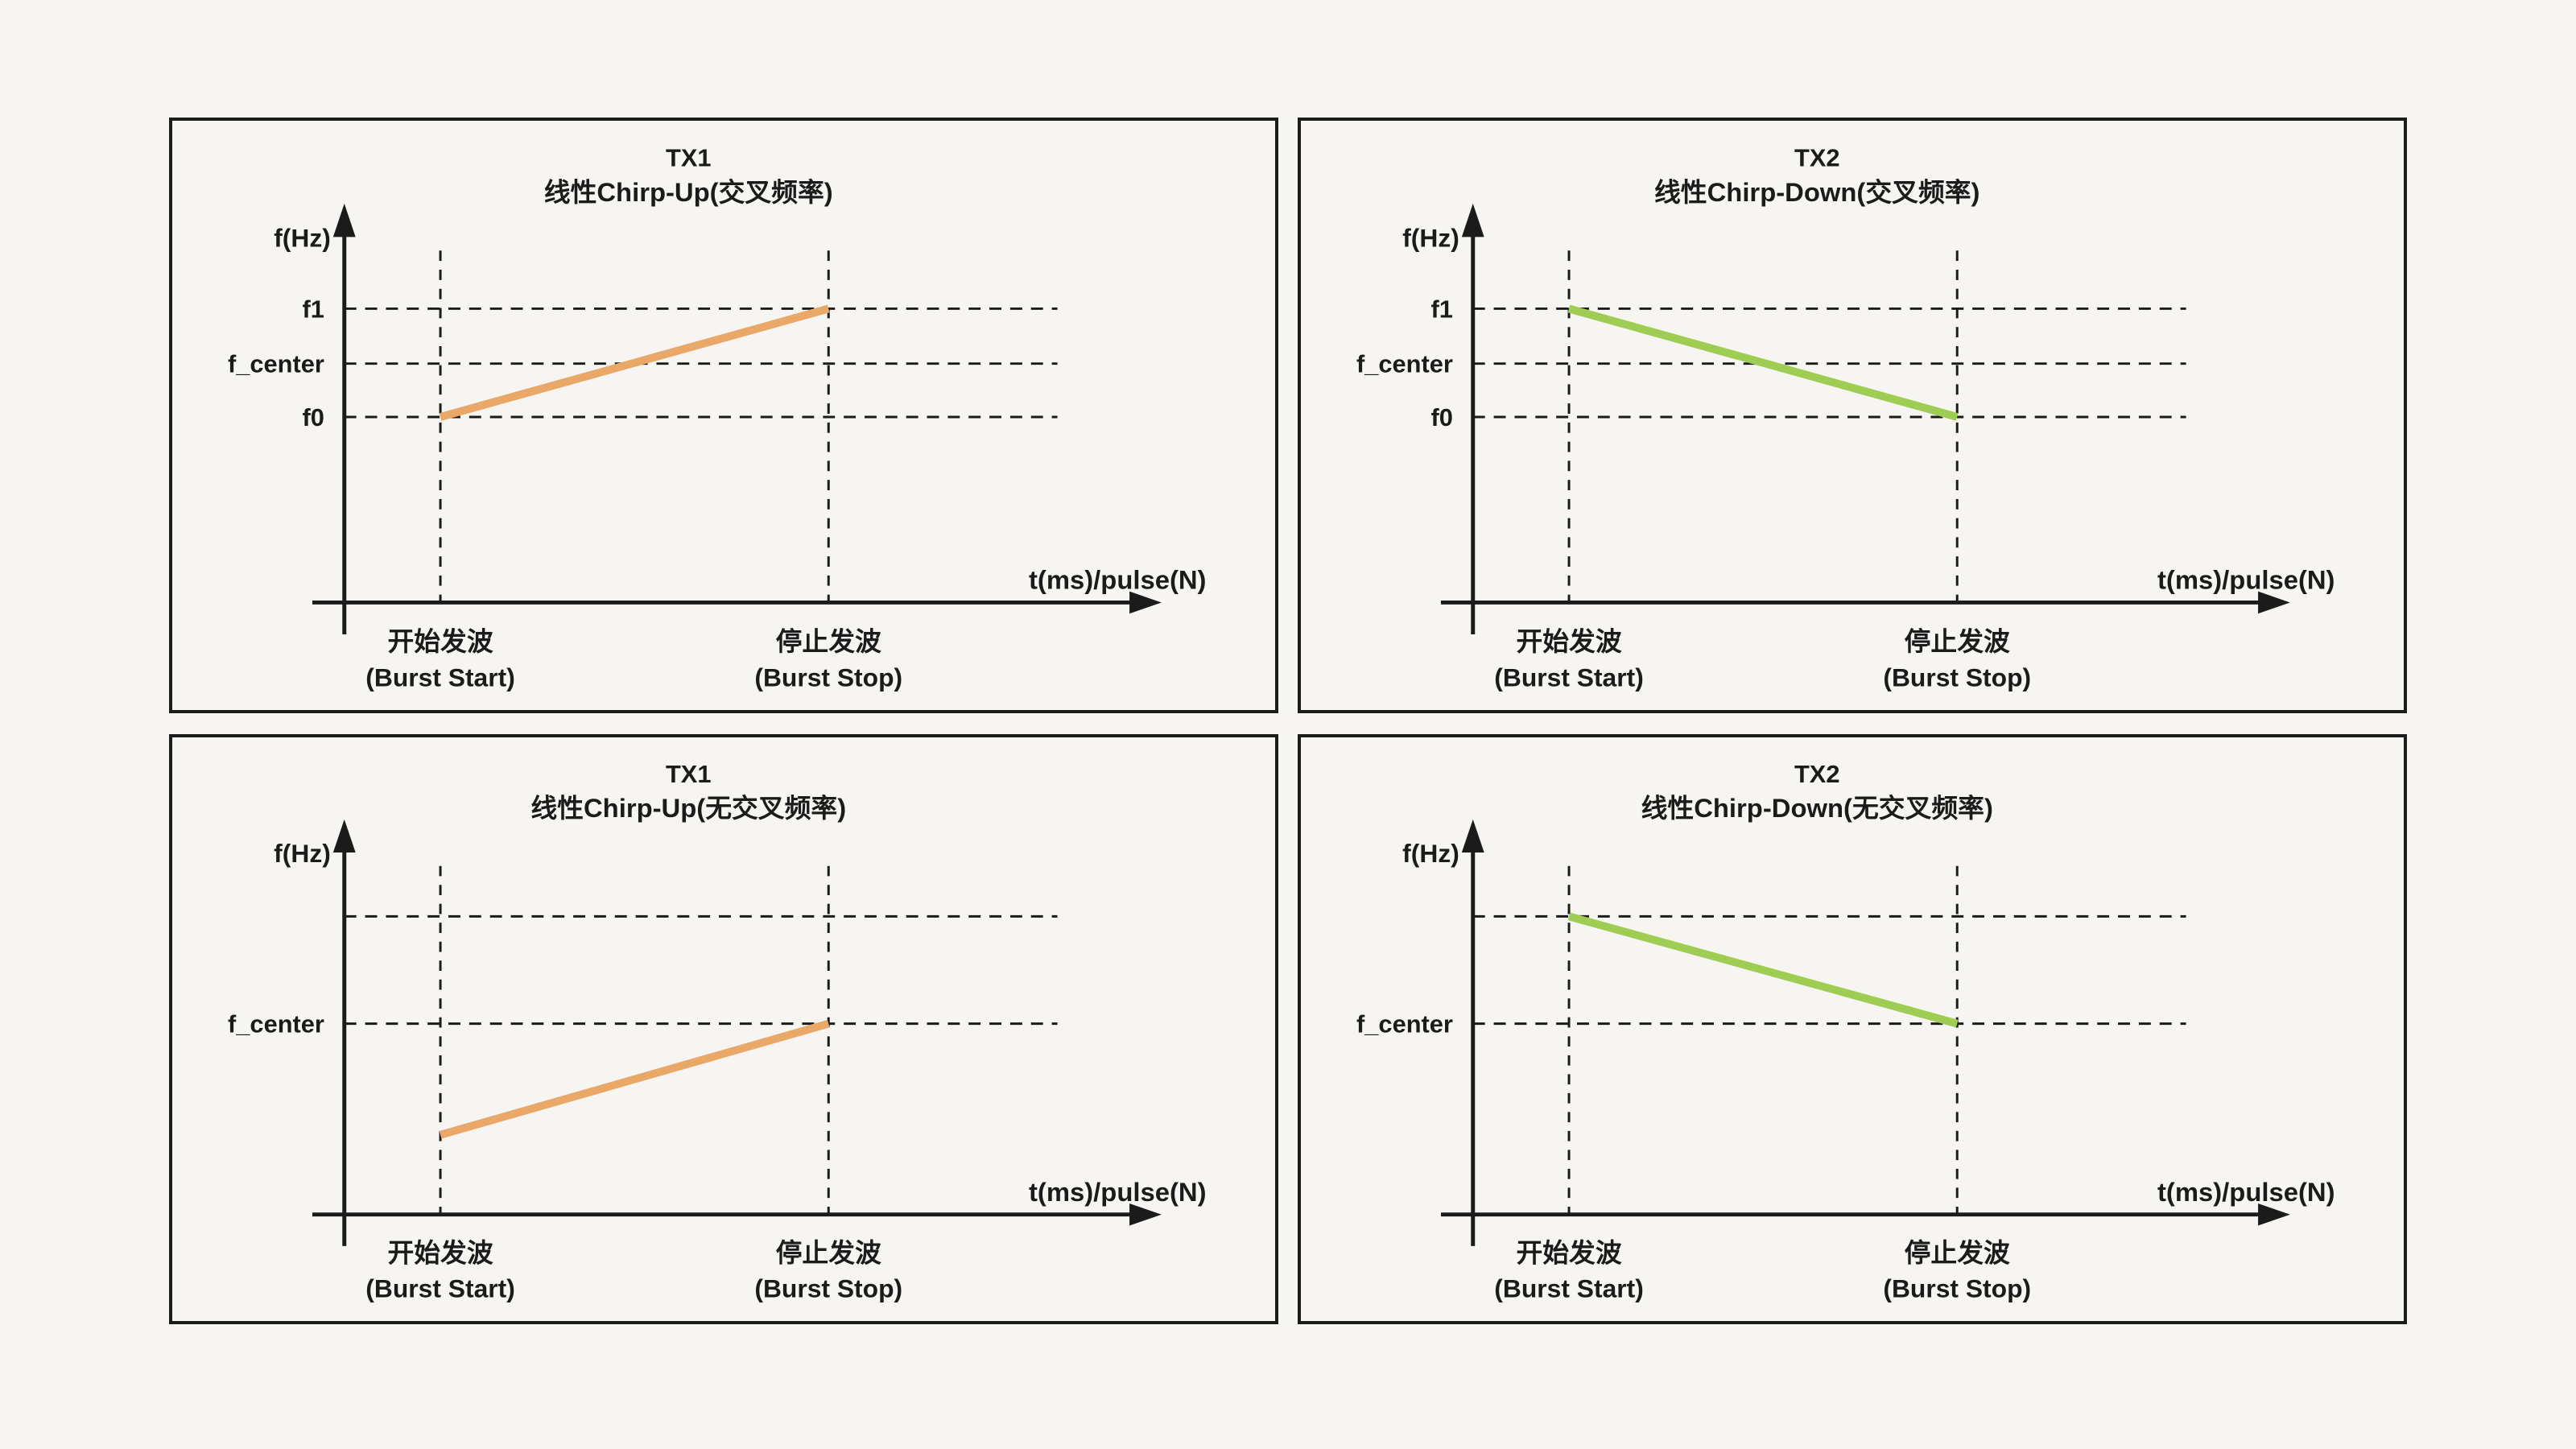  I want to click on panel-title-line2: 线性Chirp-Up(交叉频率), so click(688, 192).